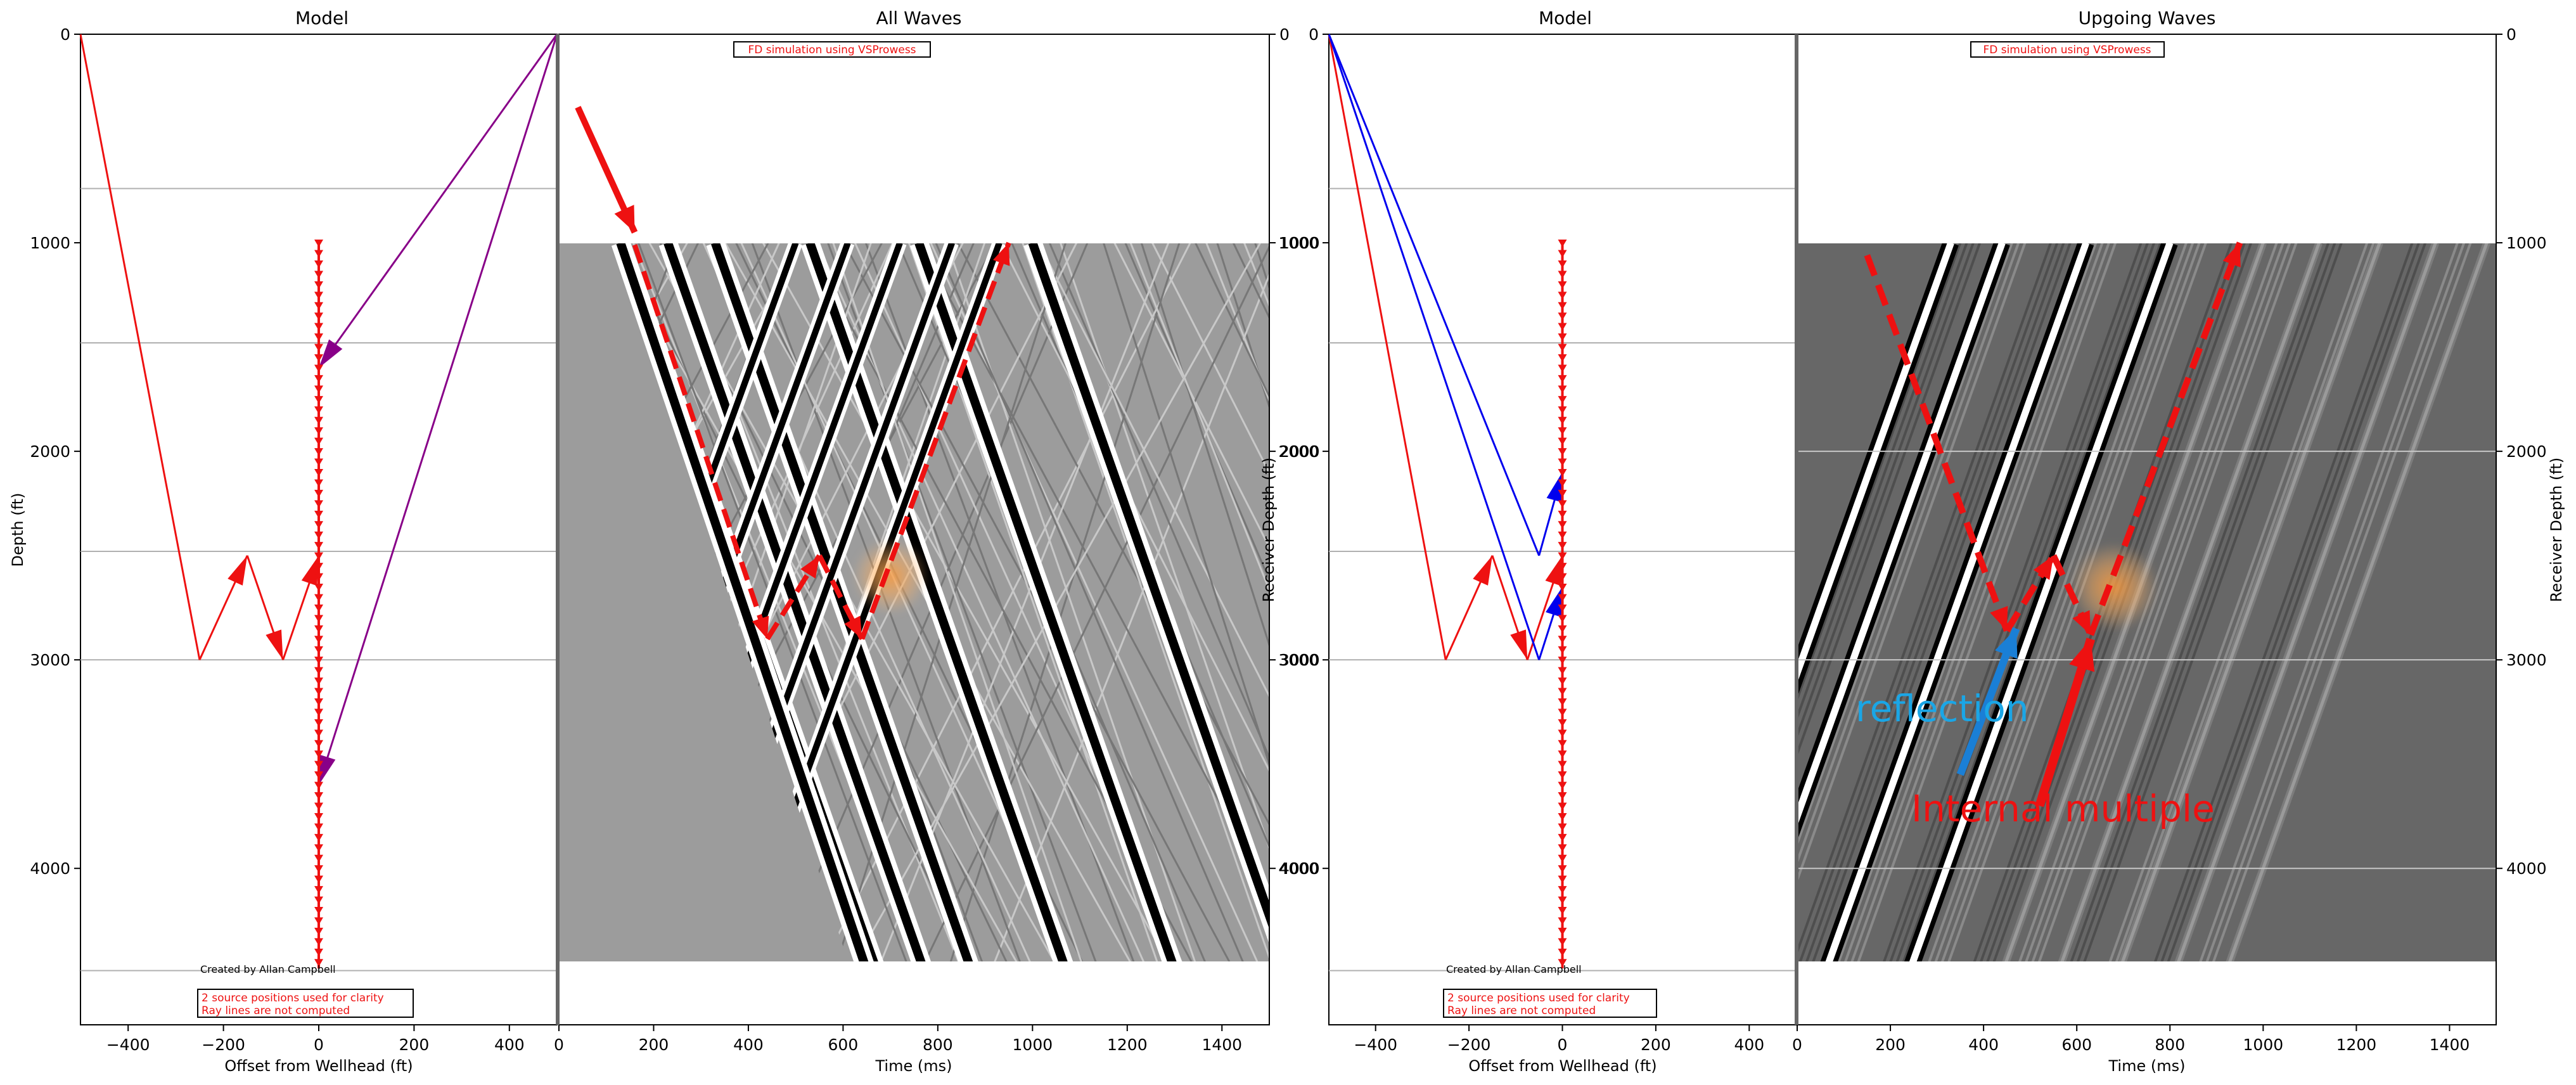 Image resolution: width=2576 pixels, height=1085 pixels. What do you see at coordinates (1565, 19) in the screenshot?
I see `title-model-right: Model` at bounding box center [1565, 19].